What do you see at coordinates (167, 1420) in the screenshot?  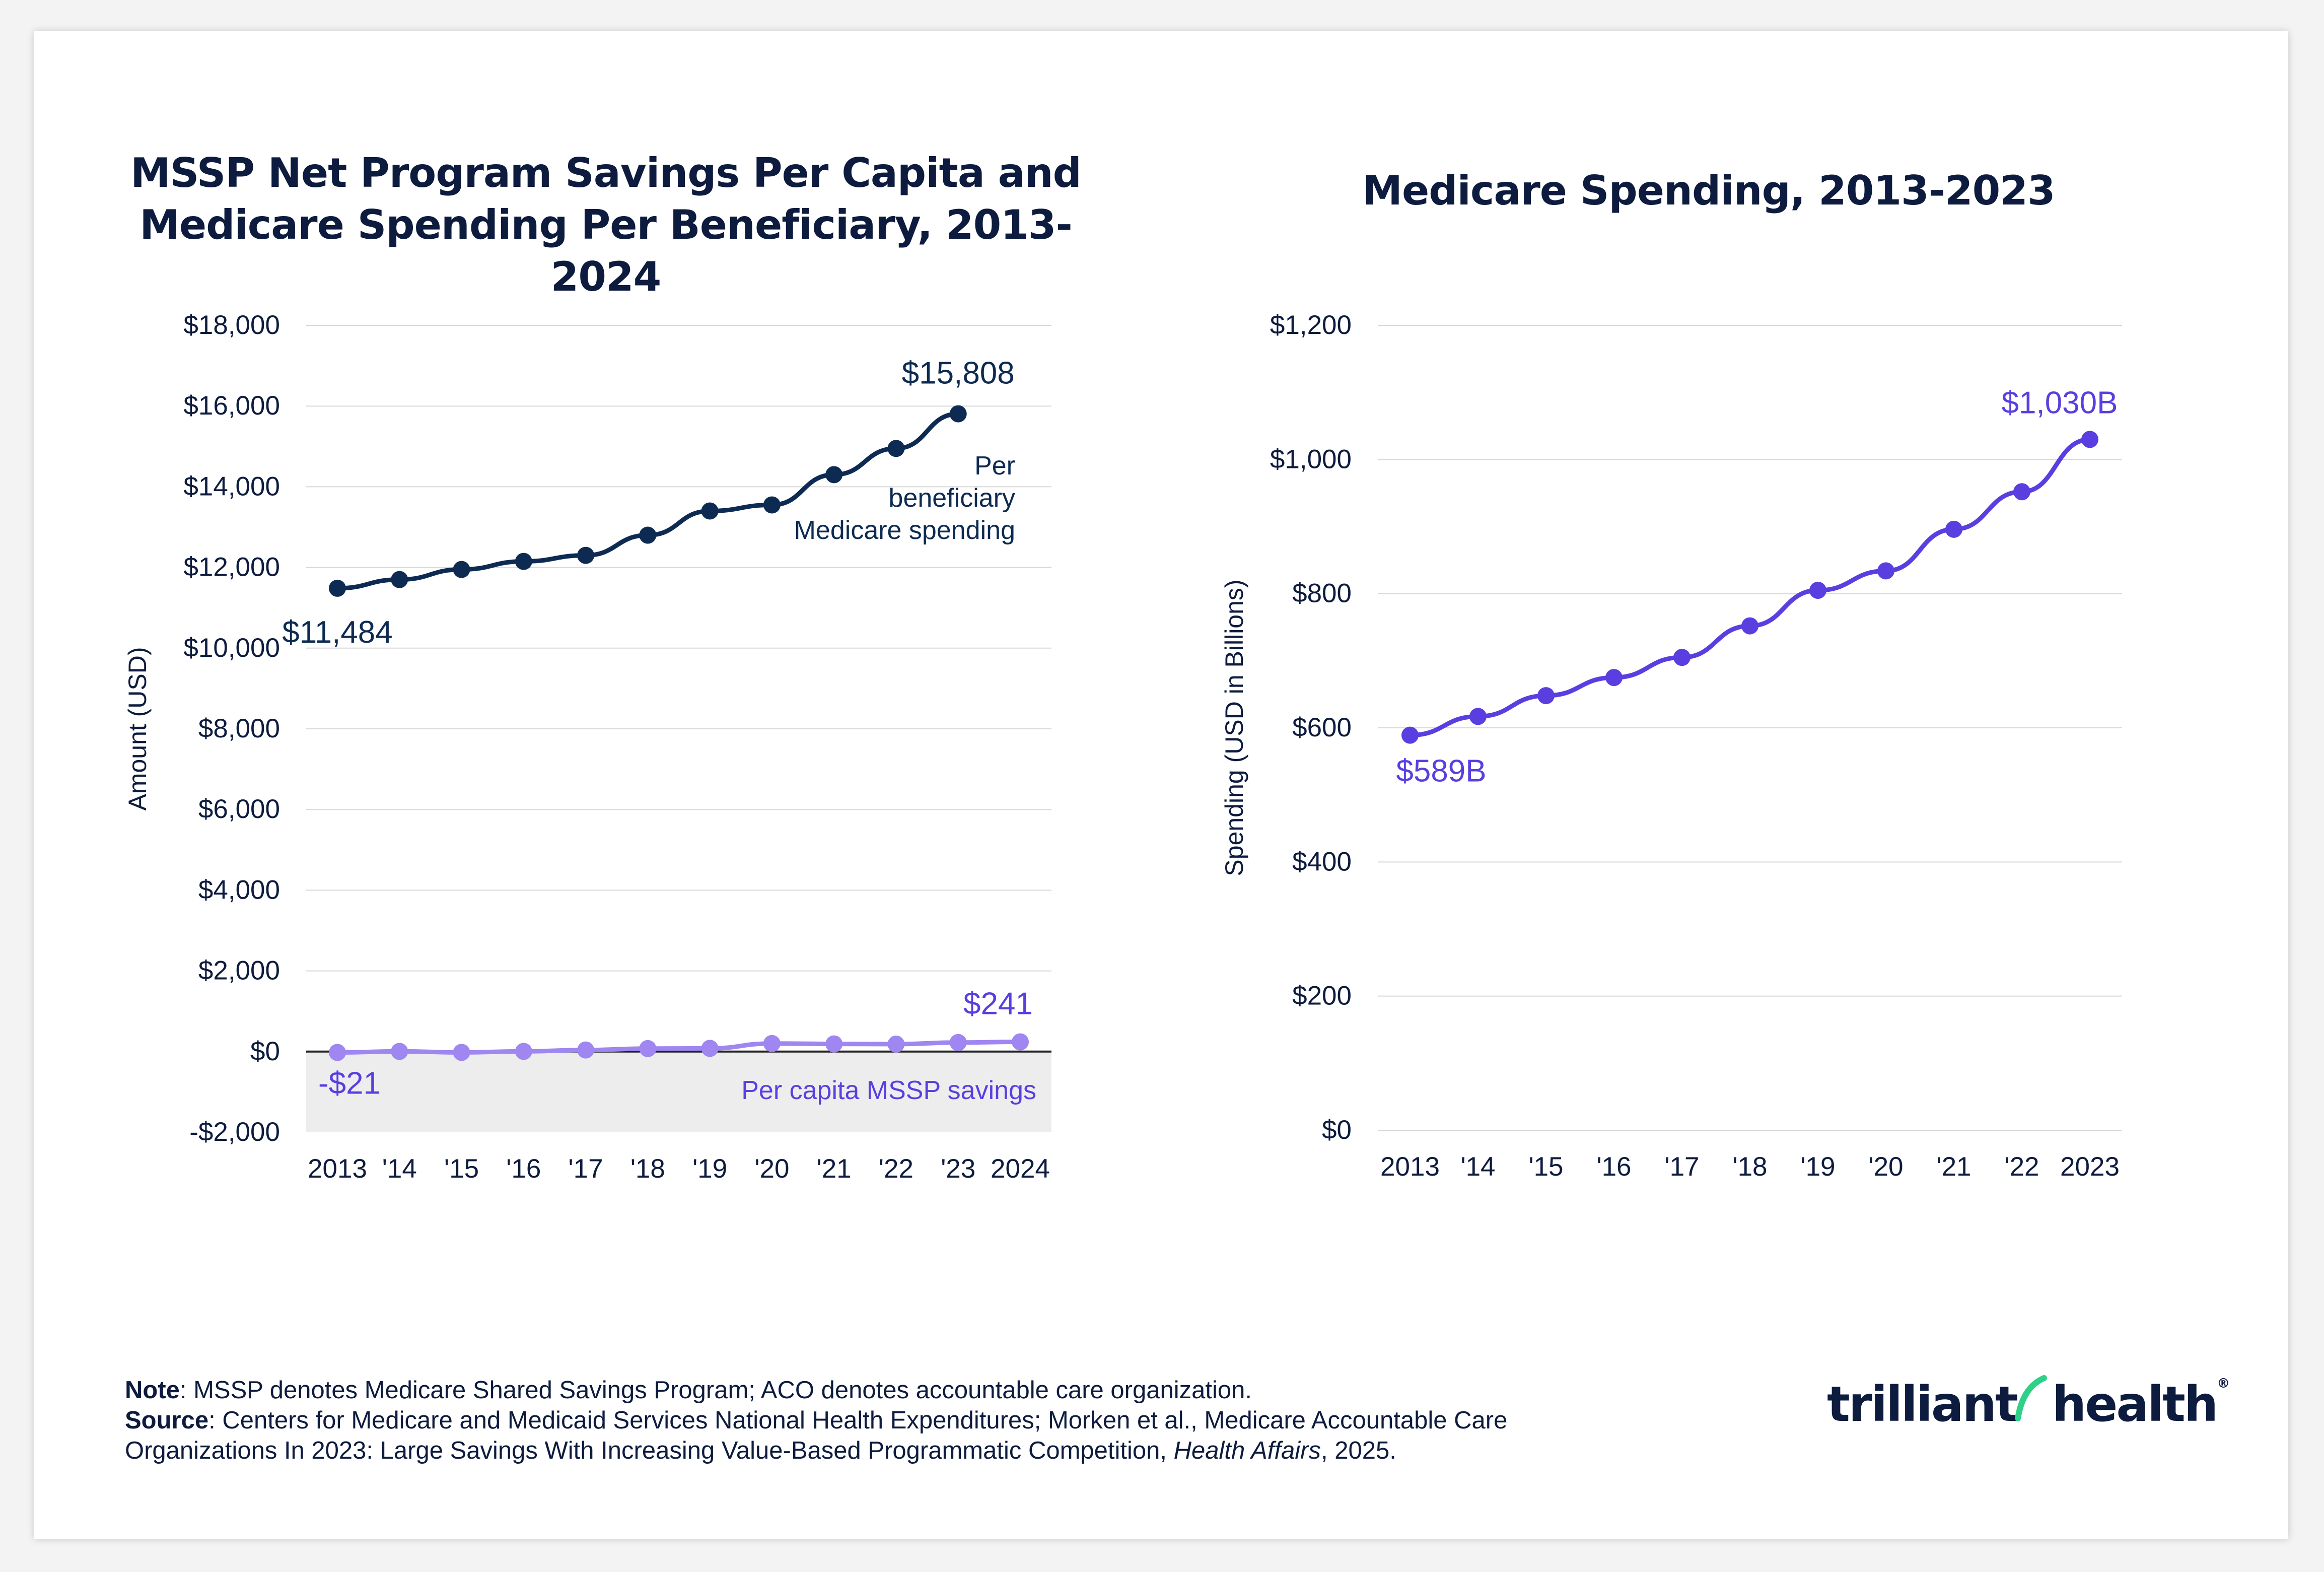 I see `source-label: Source` at bounding box center [167, 1420].